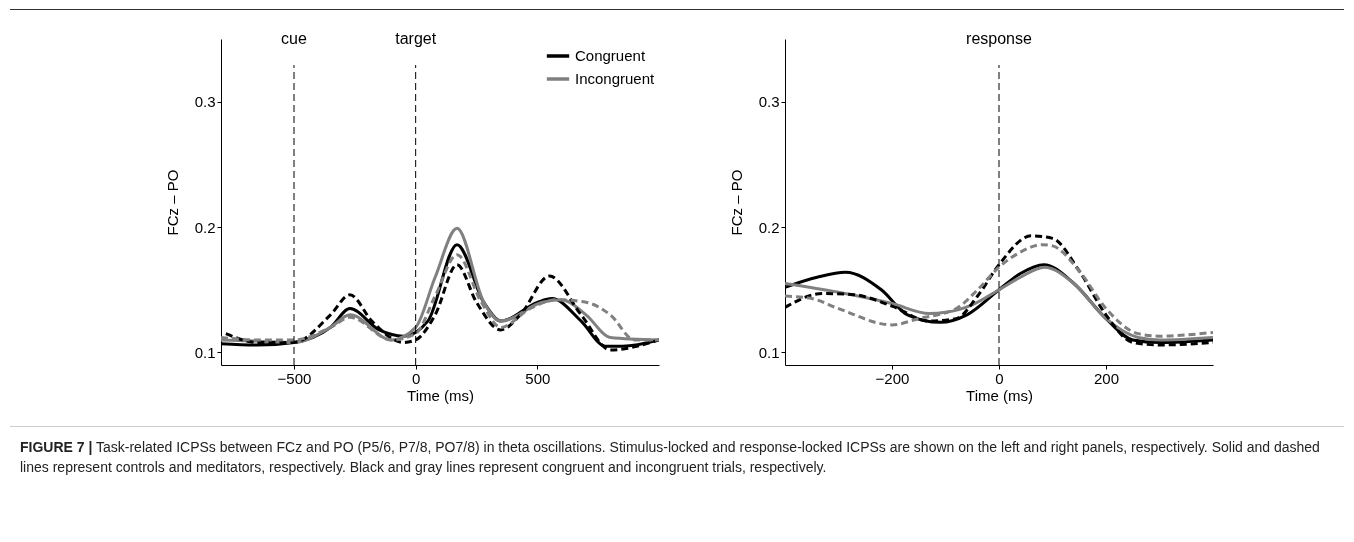 Image resolution: width=1354 pixels, height=542 pixels. What do you see at coordinates (999, 38) in the screenshot?
I see `ref-line-label: response` at bounding box center [999, 38].